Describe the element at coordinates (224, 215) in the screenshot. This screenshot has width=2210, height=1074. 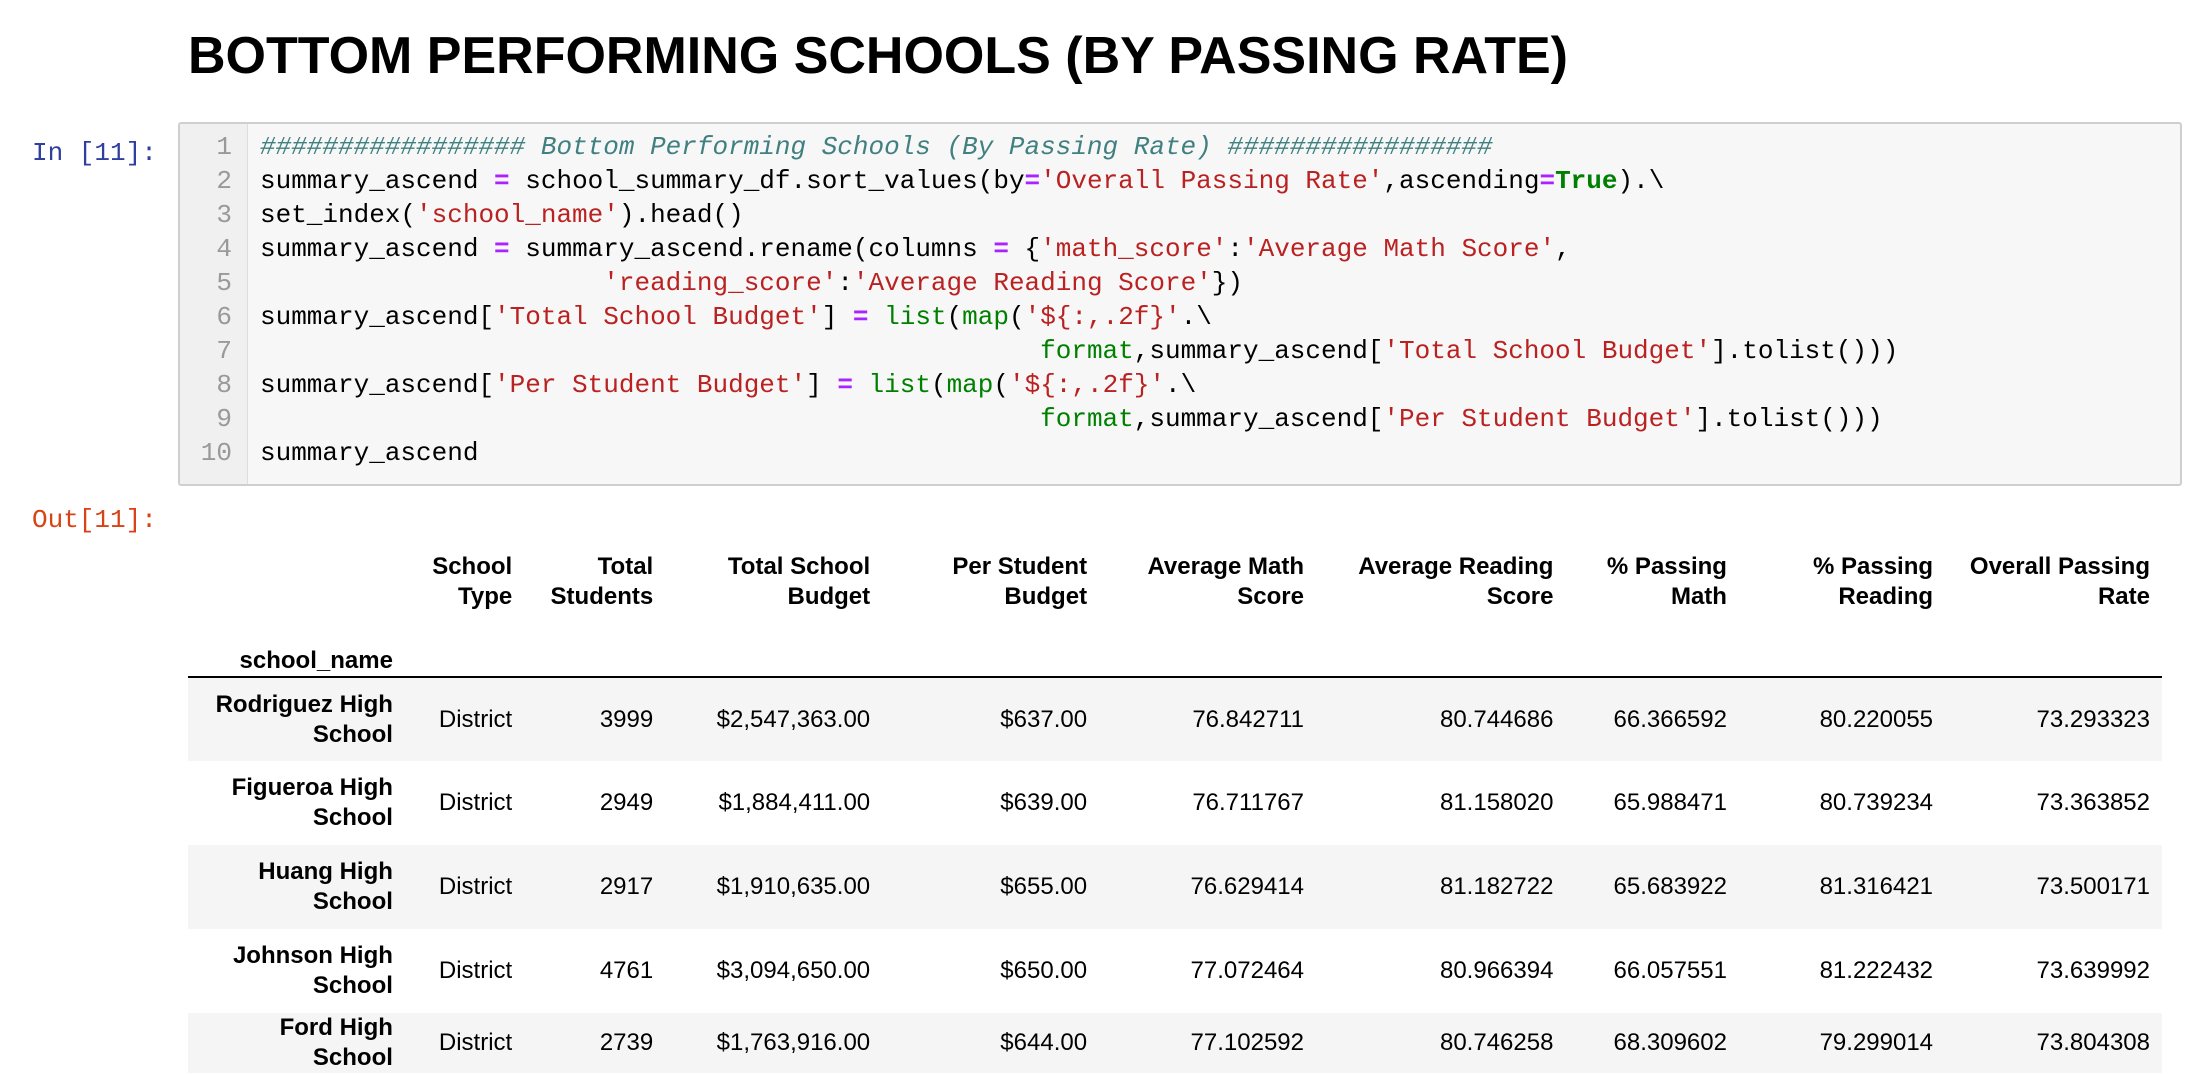
I see `line-number: 3` at that location.